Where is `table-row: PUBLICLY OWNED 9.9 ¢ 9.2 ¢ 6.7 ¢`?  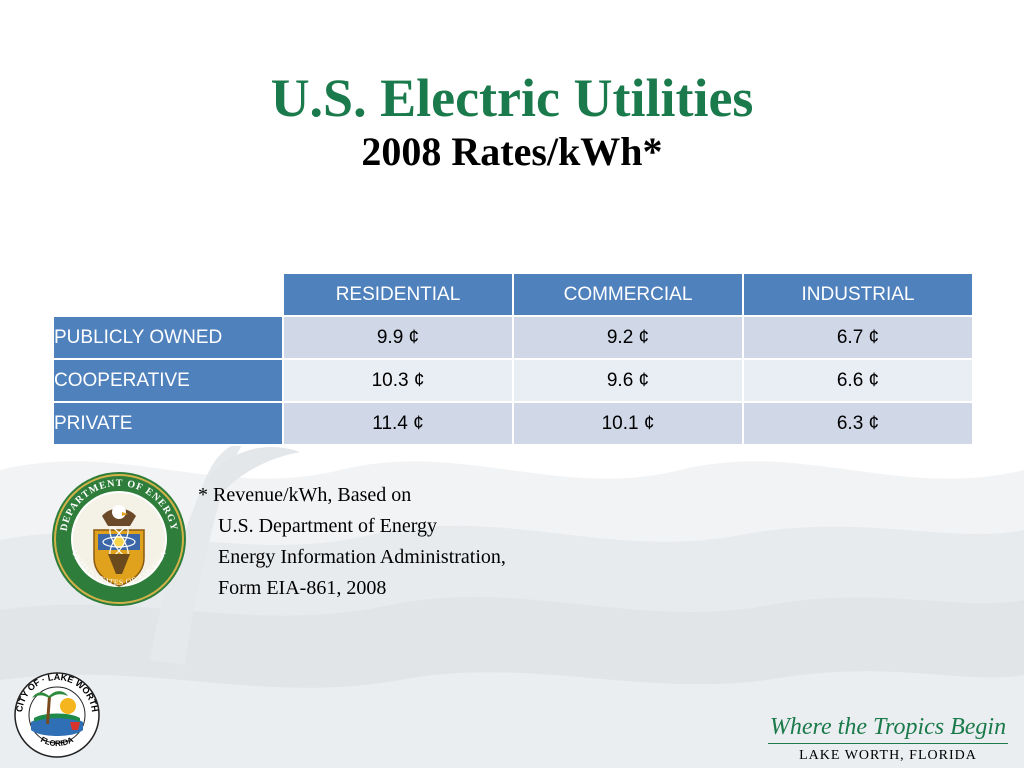
table-row: PUBLICLY OWNED 9.9 ¢ 9.2 ¢ 6.7 ¢ is located at coordinates (513, 337).